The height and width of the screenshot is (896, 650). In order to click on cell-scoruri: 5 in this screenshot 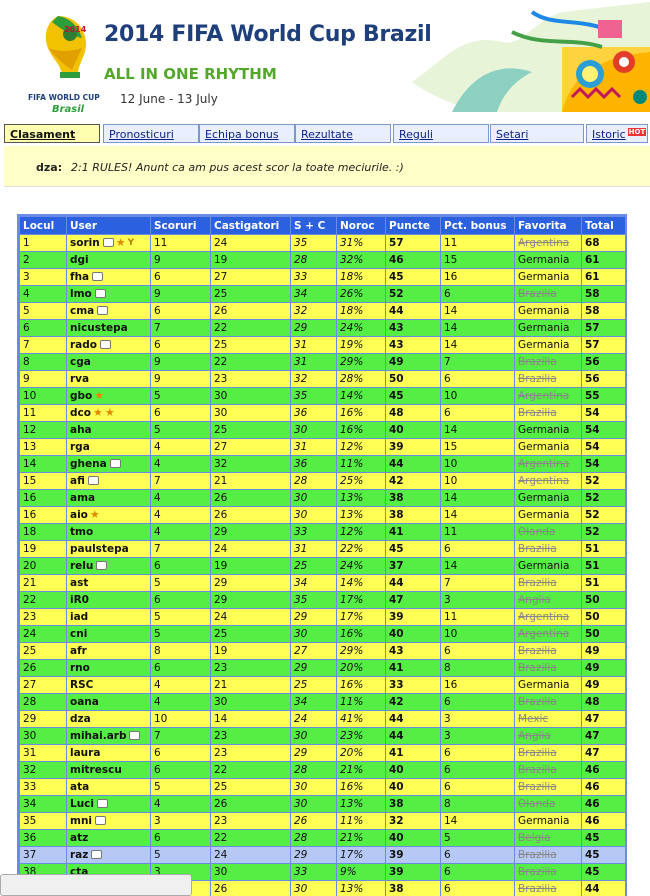, I will do `click(180, 787)`.